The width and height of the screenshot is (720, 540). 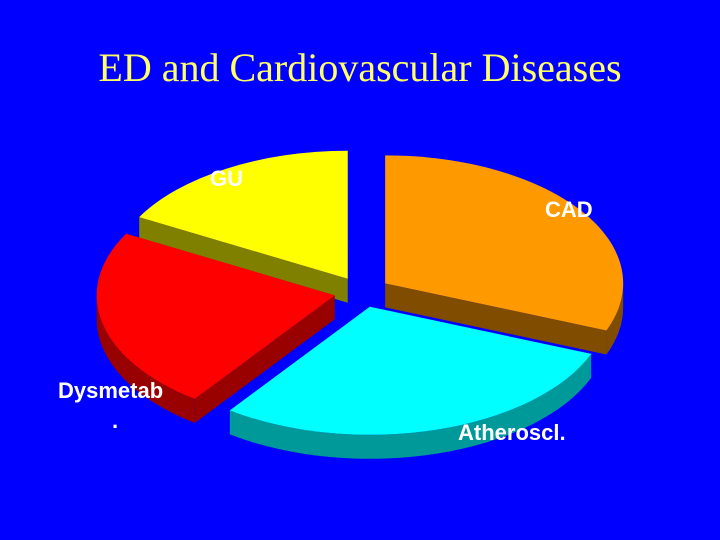 I want to click on slice-gu, so click(x=243, y=214).